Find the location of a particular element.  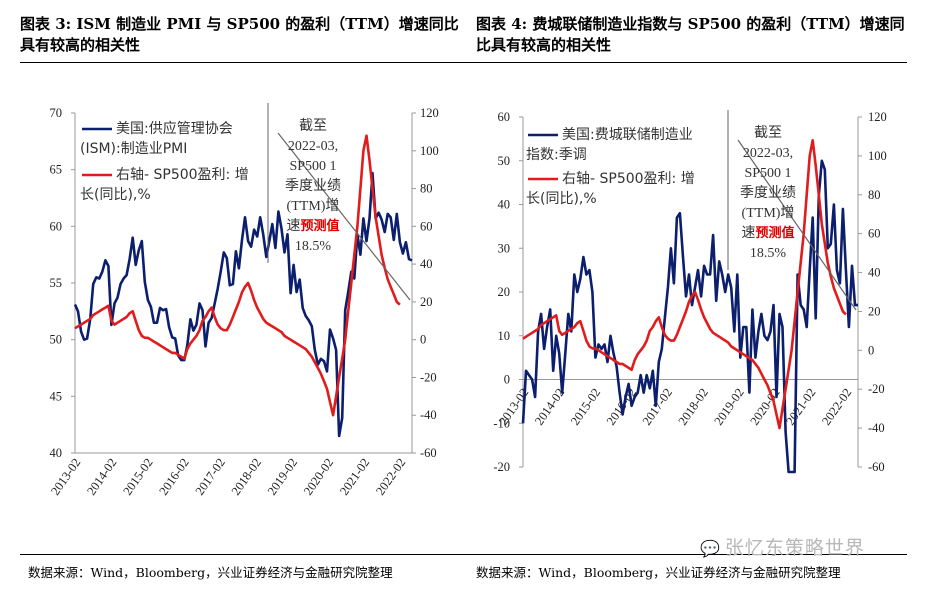

watermark: 💬 张忆东策略世界 is located at coordinates (782, 546).